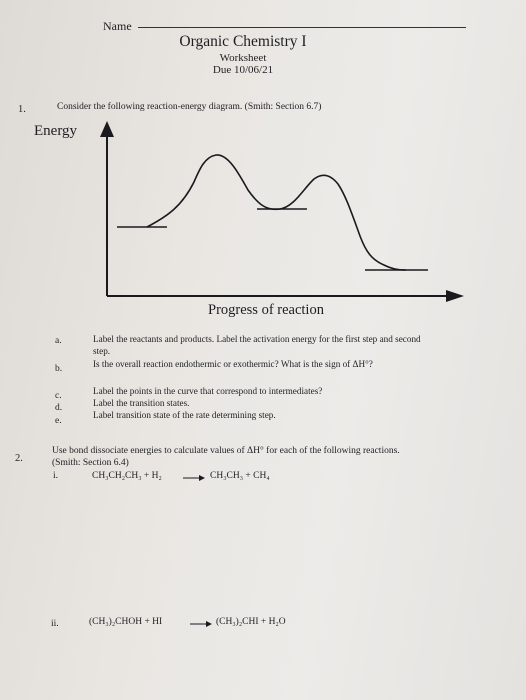  Describe the element at coordinates (243, 70) in the screenshot. I see `due-date: Due 10/06/21` at that location.